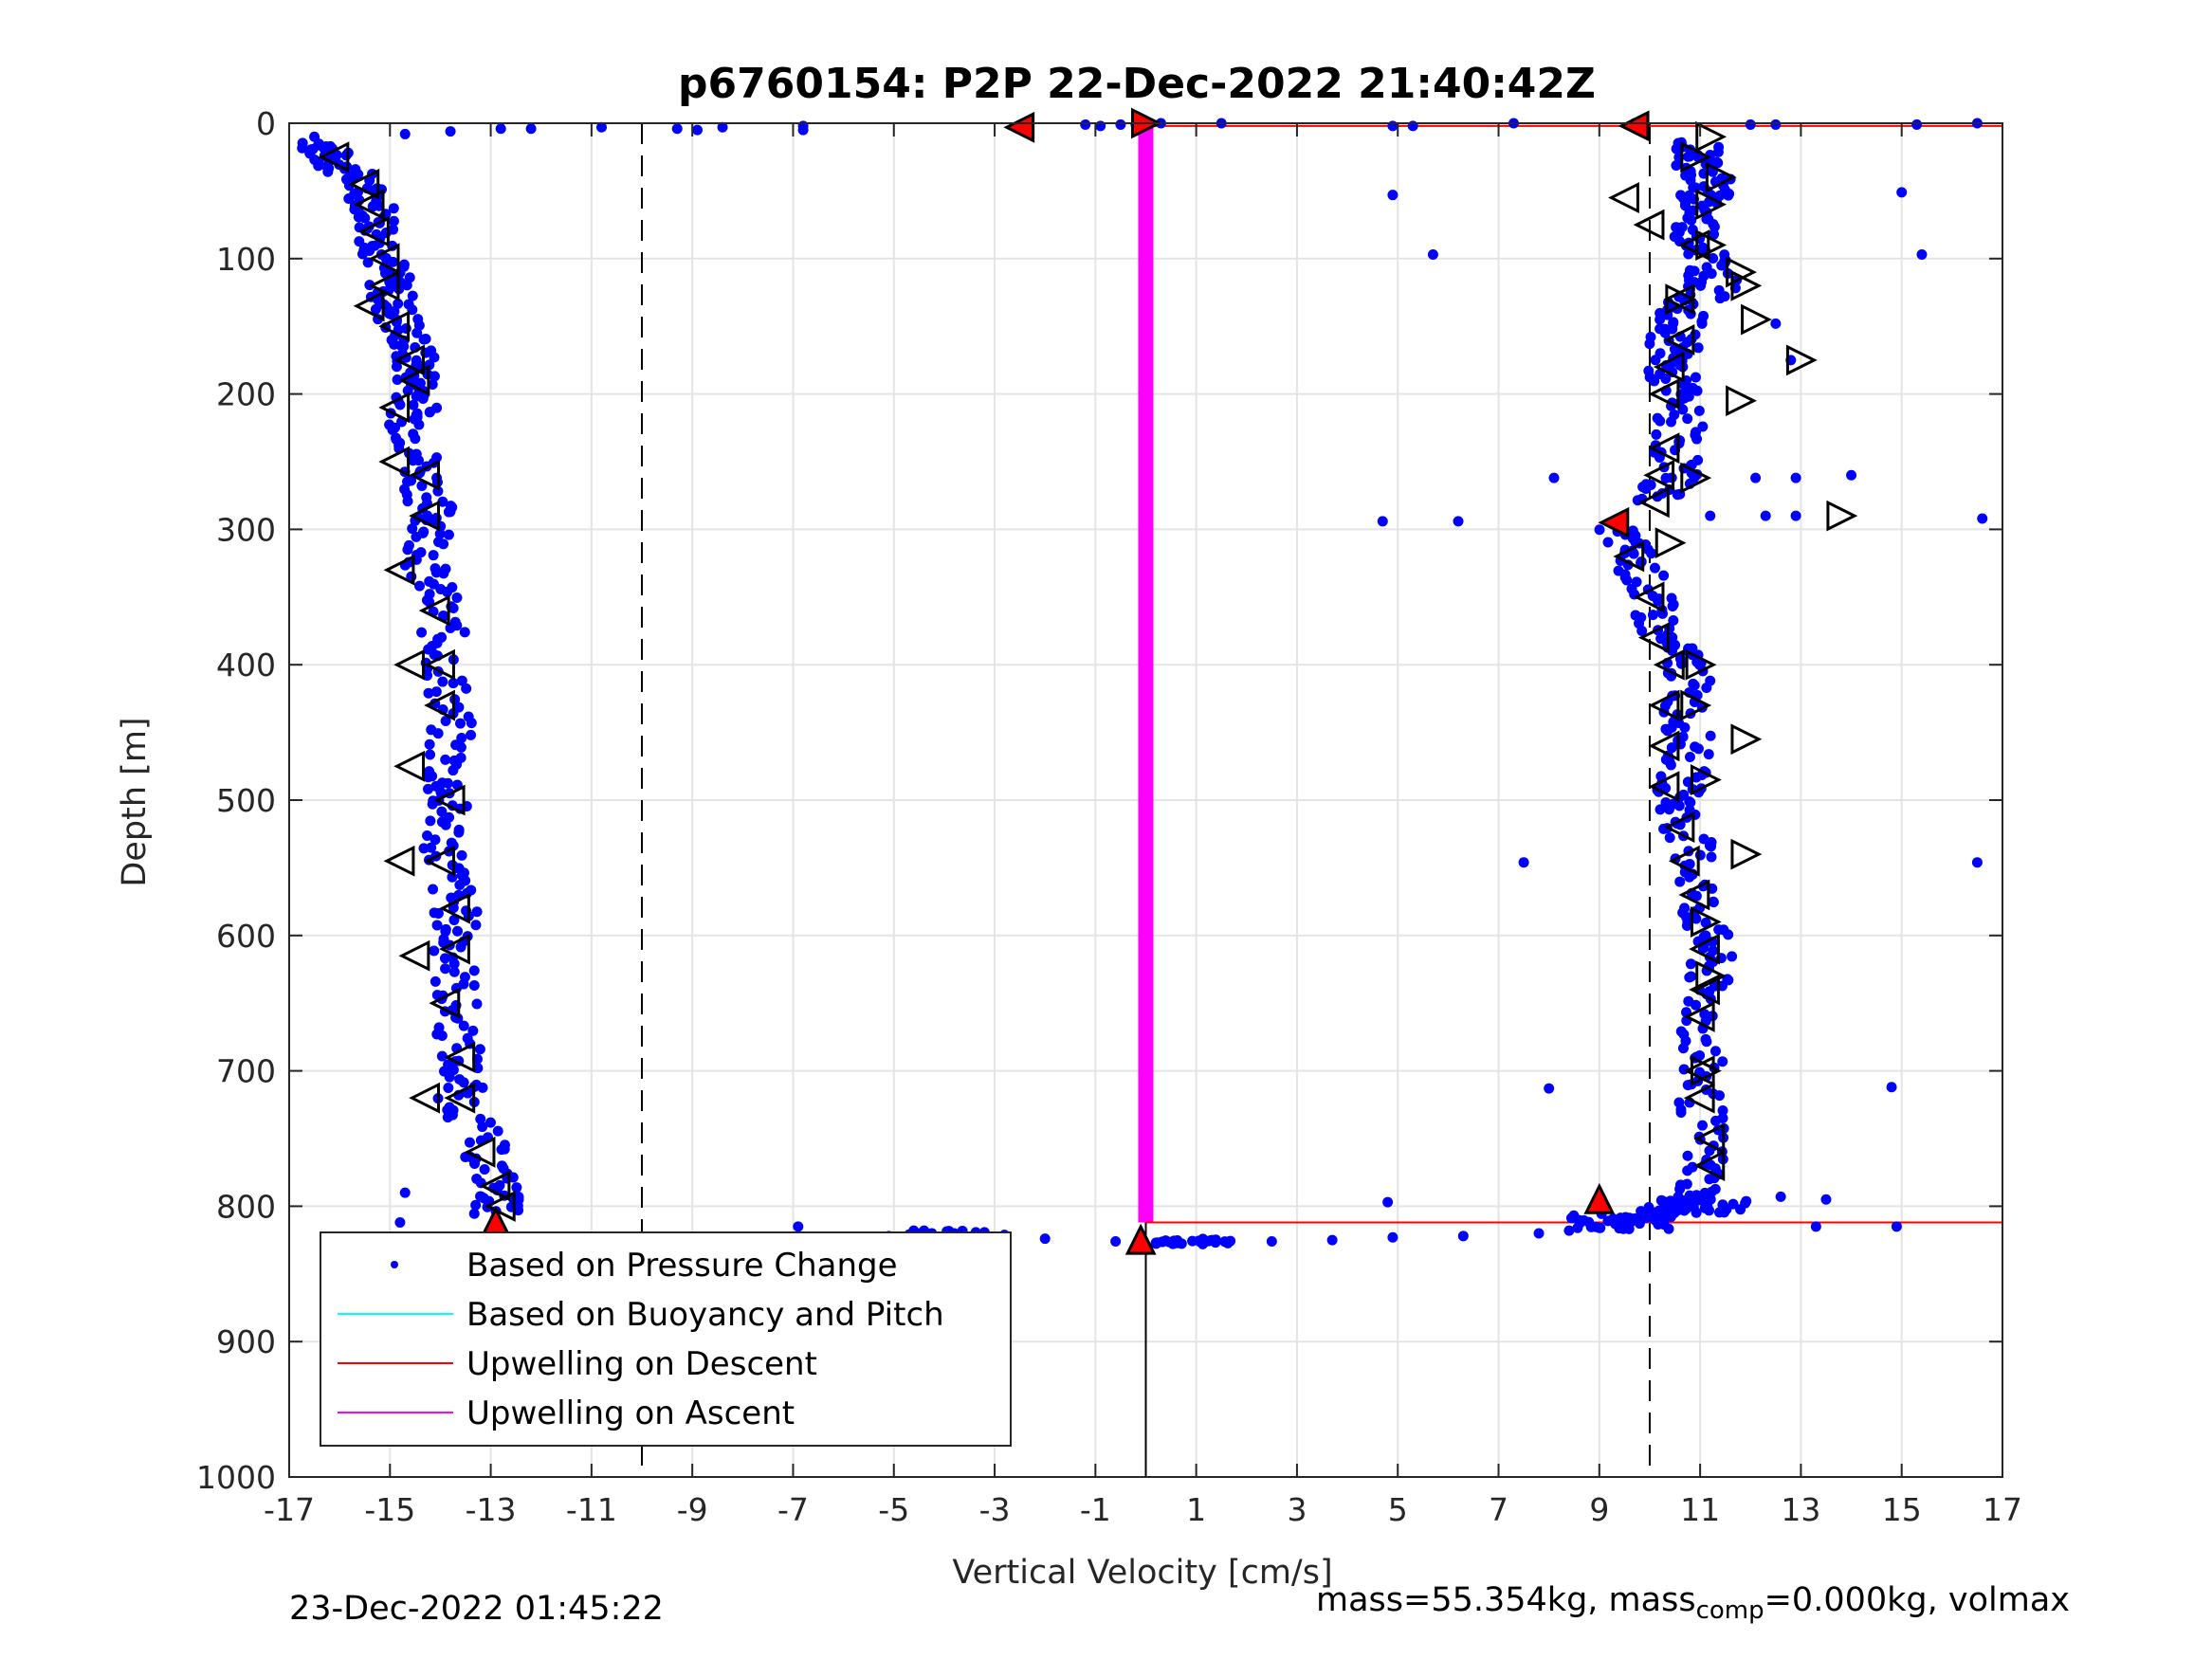 The height and width of the screenshot is (1659, 2212). Describe the element at coordinates (1902, 1509) in the screenshot. I see `x-tick-label: 15` at that location.